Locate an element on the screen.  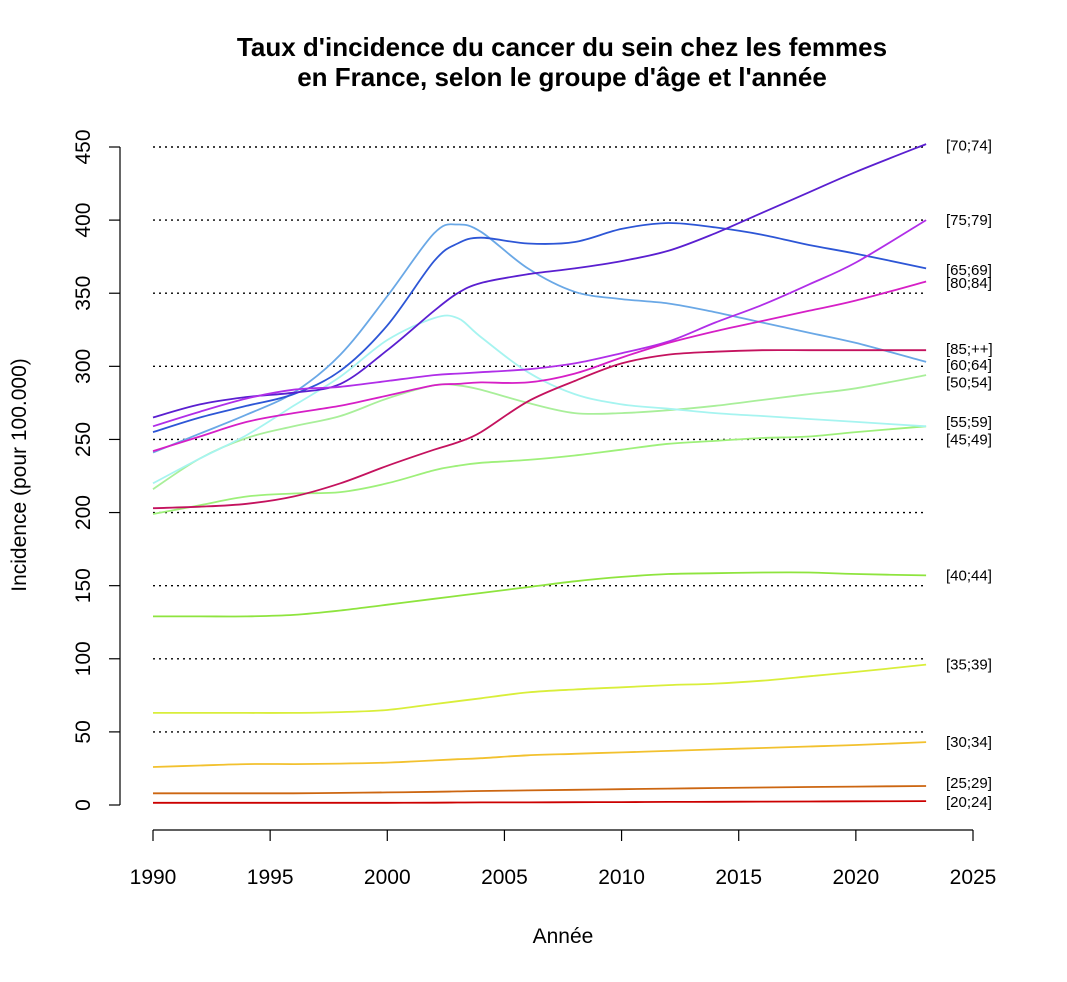
y-tick-label: 300 is located at coordinates (83, 366).